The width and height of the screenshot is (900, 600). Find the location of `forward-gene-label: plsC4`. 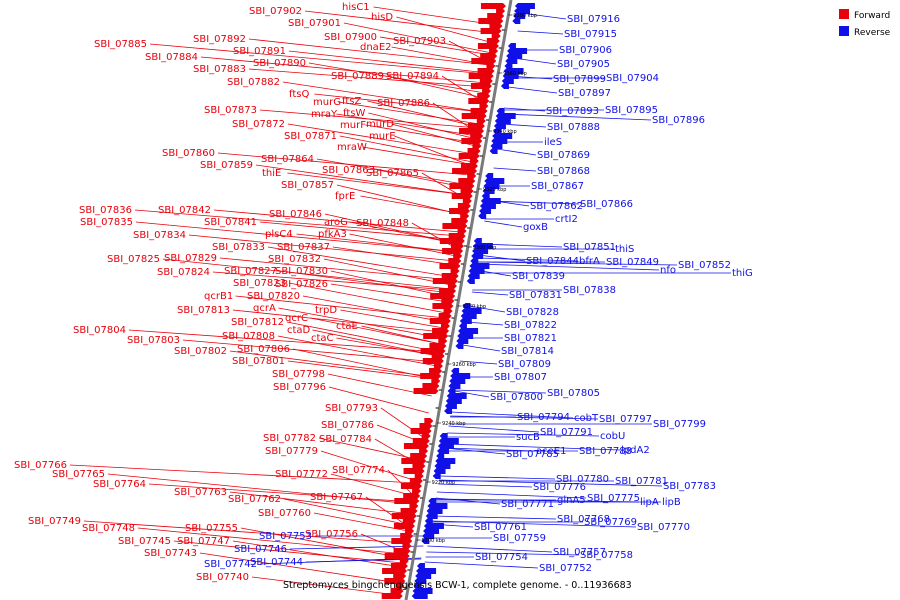

forward-gene-label: plsC4 is located at coordinates (279, 234).